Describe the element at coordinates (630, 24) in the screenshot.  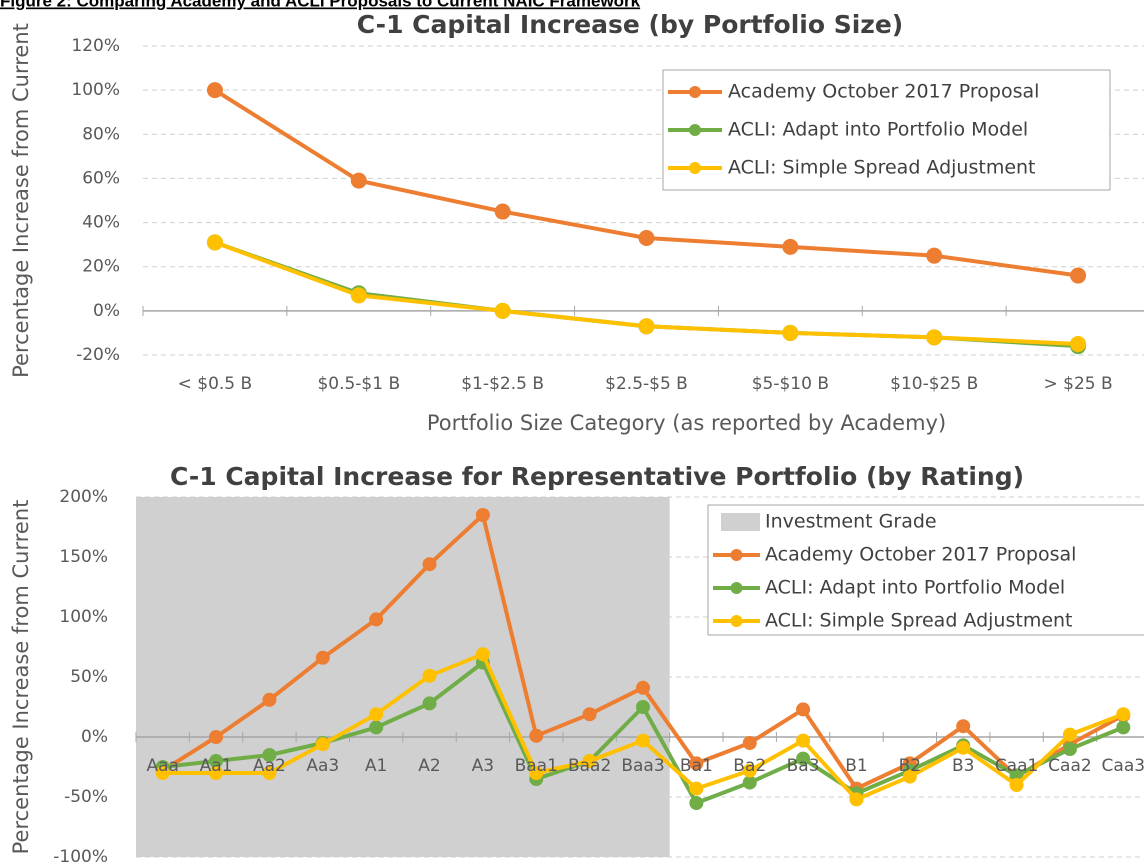
I see `chart-title: C-1 Capital Increase (by Portfolio Size)` at that location.